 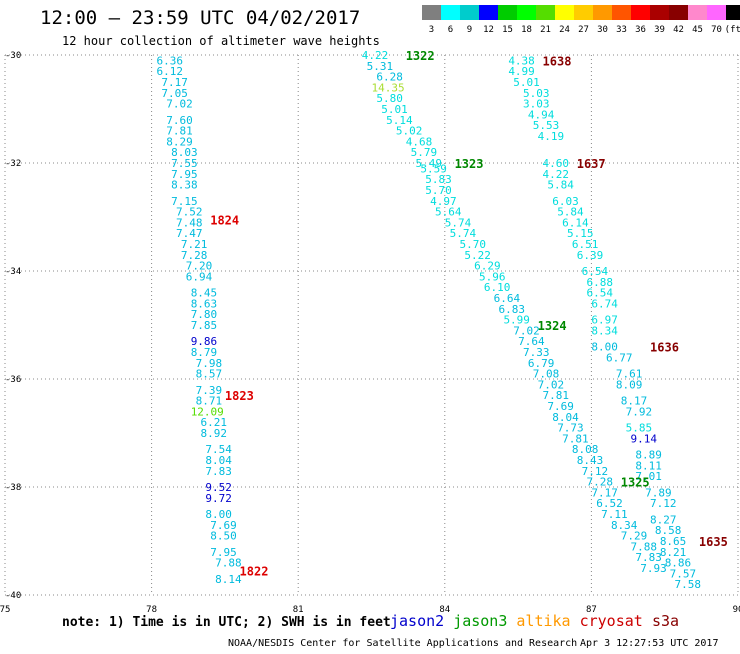 What do you see at coordinates (5, 610) in the screenshot?
I see `x-tick-label: 75` at bounding box center [5, 610].